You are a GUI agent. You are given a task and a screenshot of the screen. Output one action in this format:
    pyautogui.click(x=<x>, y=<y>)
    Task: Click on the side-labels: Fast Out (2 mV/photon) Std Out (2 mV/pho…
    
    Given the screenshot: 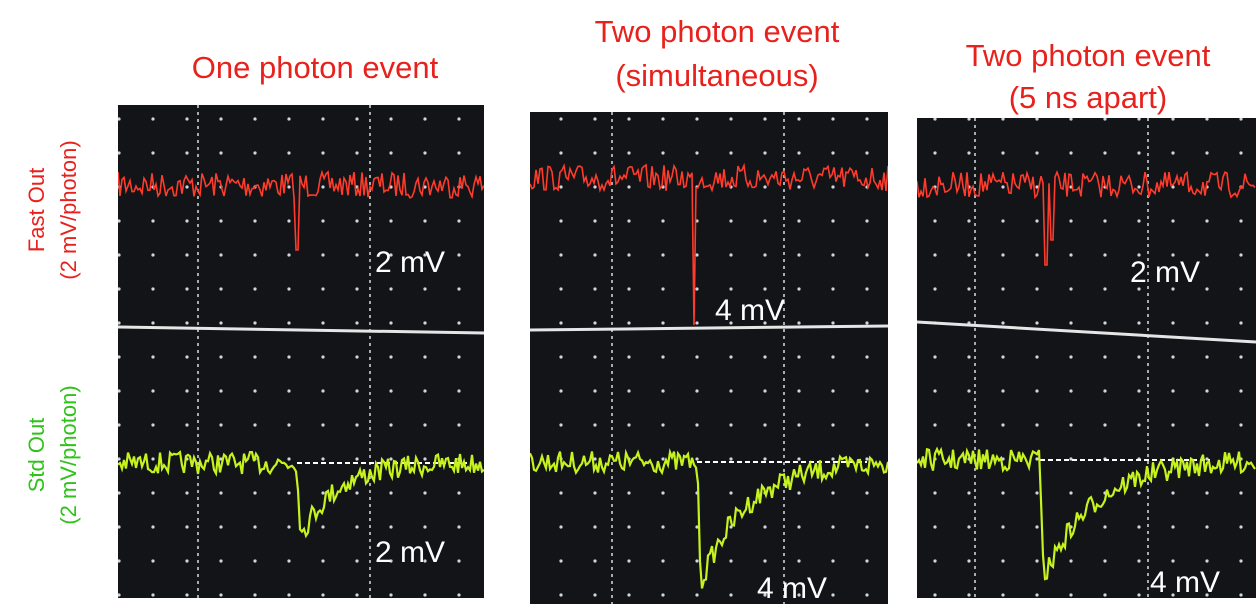 What is the action you would take?
    pyautogui.click(x=52, y=332)
    